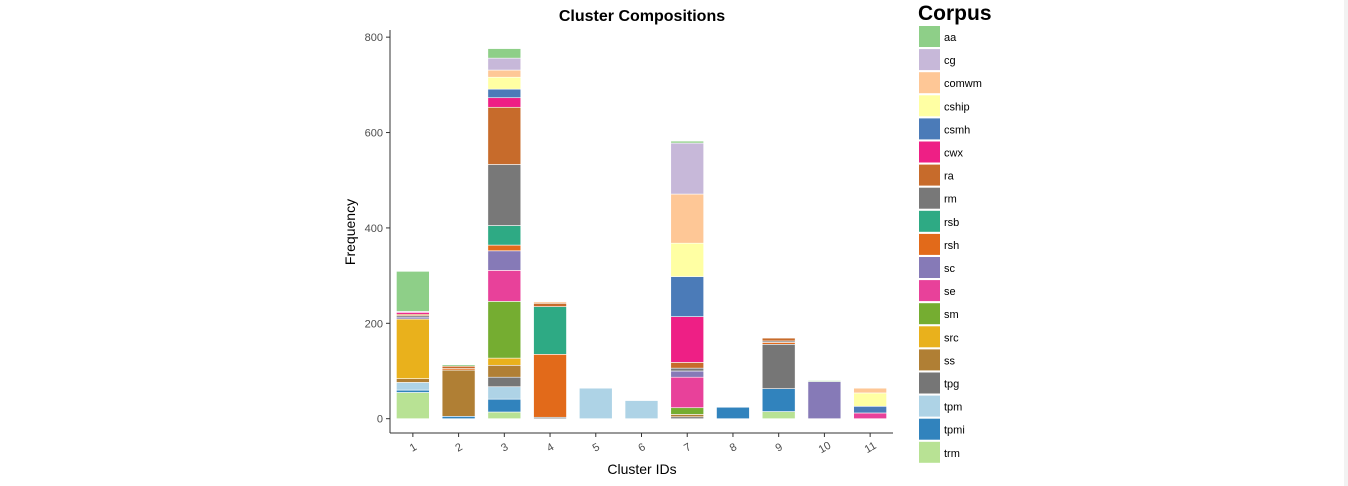 The image size is (1348, 486). What do you see at coordinates (596, 447) in the screenshot?
I see `x-tick-label: 5` at bounding box center [596, 447].